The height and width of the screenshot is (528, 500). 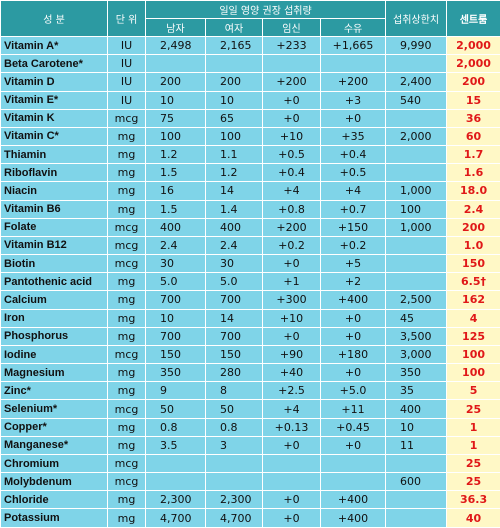 What do you see at coordinates (250, 282) in the screenshot?
I see `table-row: Pantothenic acid mg 5.0 5.0 +1 +2 6.5†` at bounding box center [250, 282].